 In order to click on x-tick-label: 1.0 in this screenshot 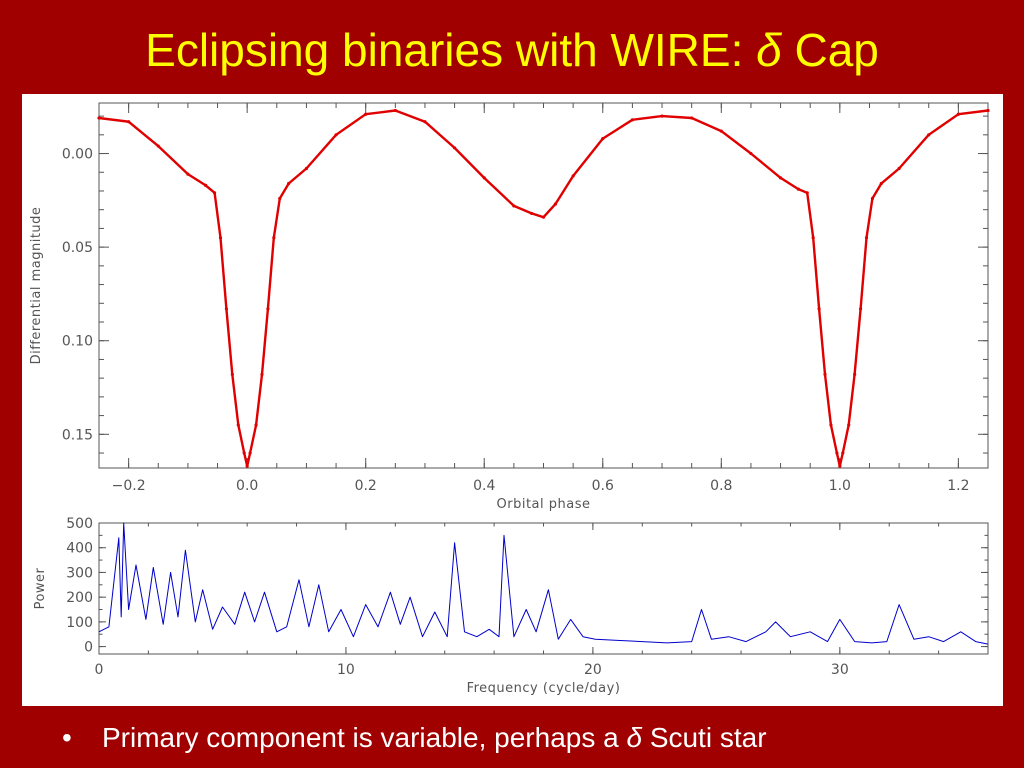, I will do `click(840, 486)`.